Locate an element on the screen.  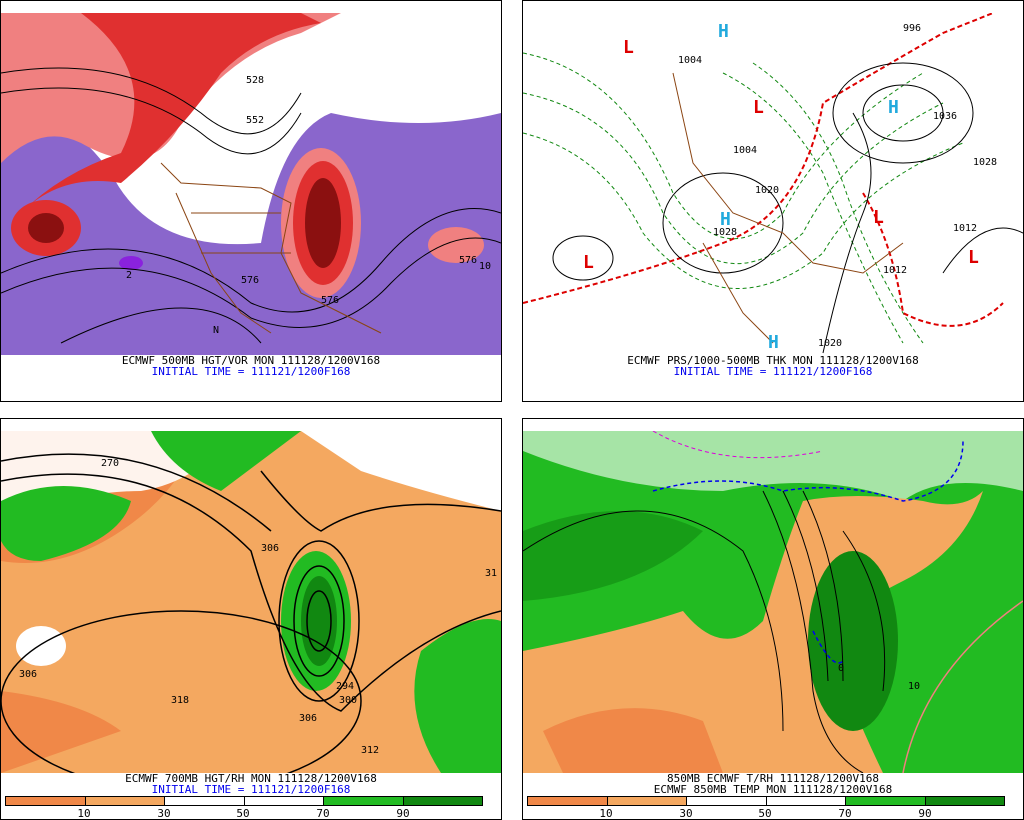
contour-label: 312 is located at coordinates (370, 750).